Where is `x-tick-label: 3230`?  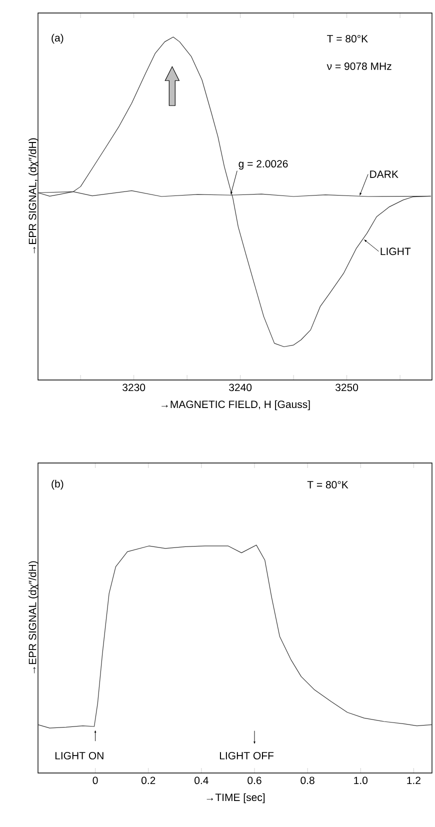
x-tick-label: 3230 is located at coordinates (134, 388).